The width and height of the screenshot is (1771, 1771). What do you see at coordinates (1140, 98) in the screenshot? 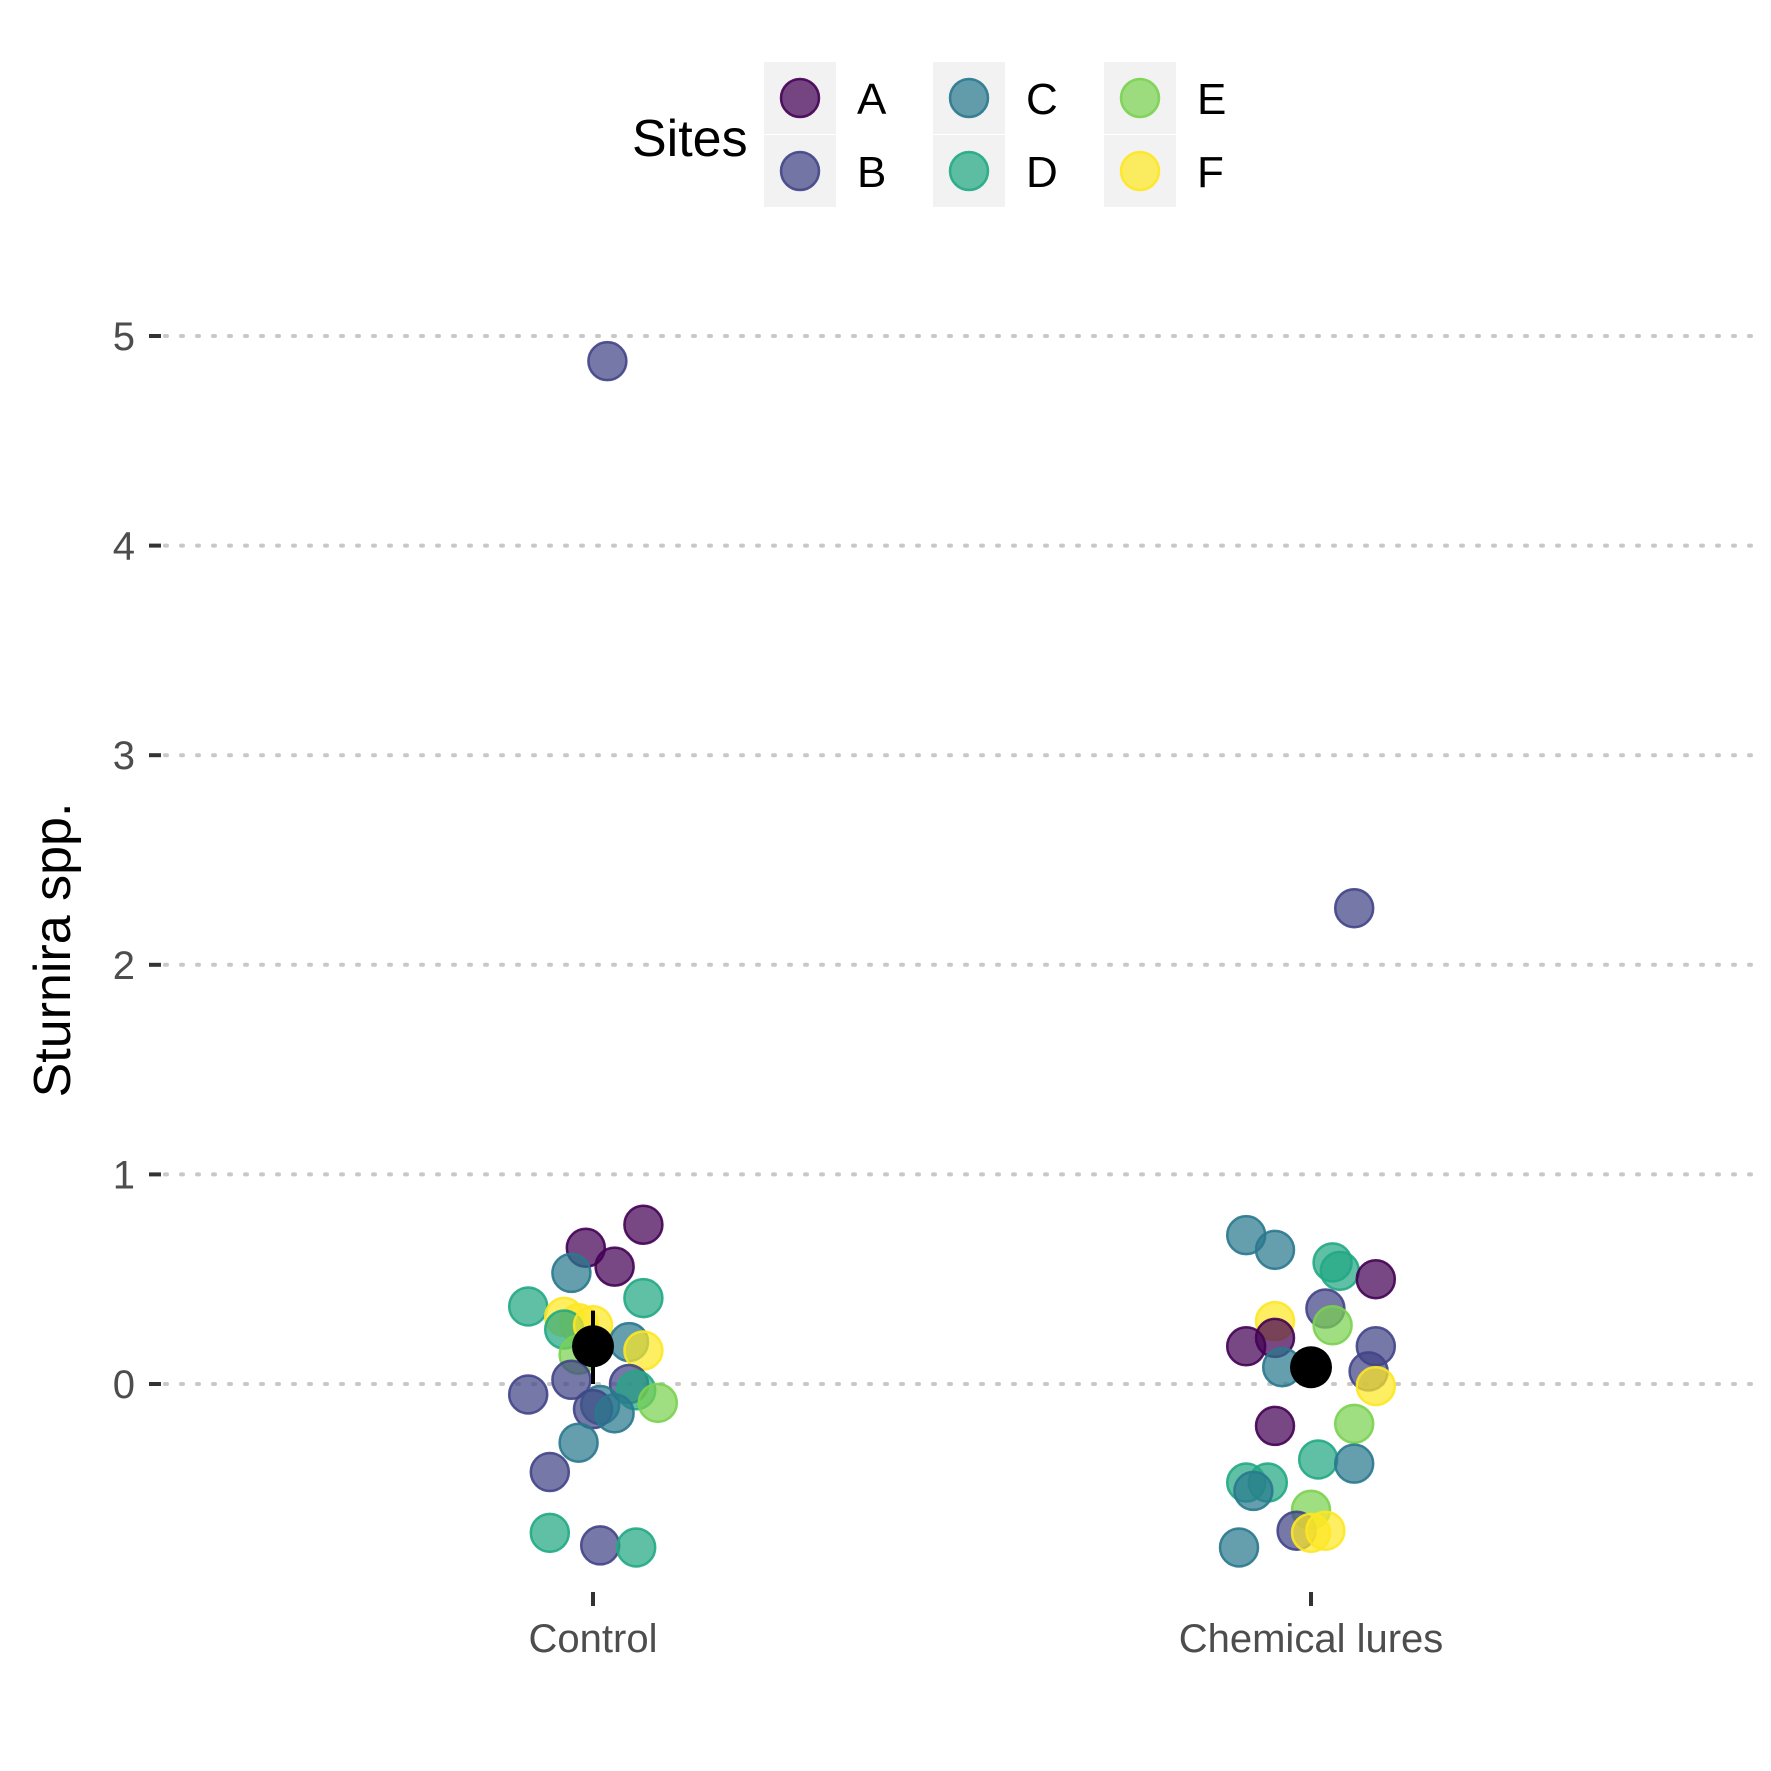
I see `legend-key-site-e` at bounding box center [1140, 98].